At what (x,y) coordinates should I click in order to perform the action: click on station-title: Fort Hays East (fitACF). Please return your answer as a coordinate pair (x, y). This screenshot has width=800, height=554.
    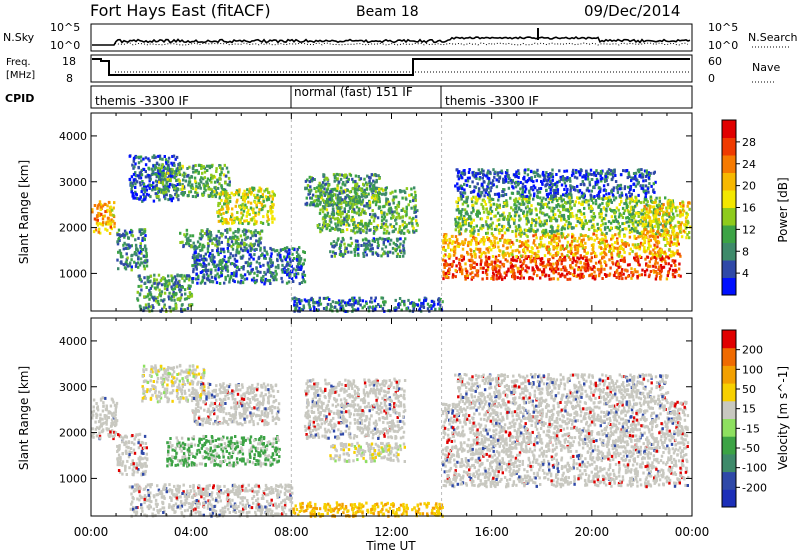
    Looking at the image, I should click on (180, 10).